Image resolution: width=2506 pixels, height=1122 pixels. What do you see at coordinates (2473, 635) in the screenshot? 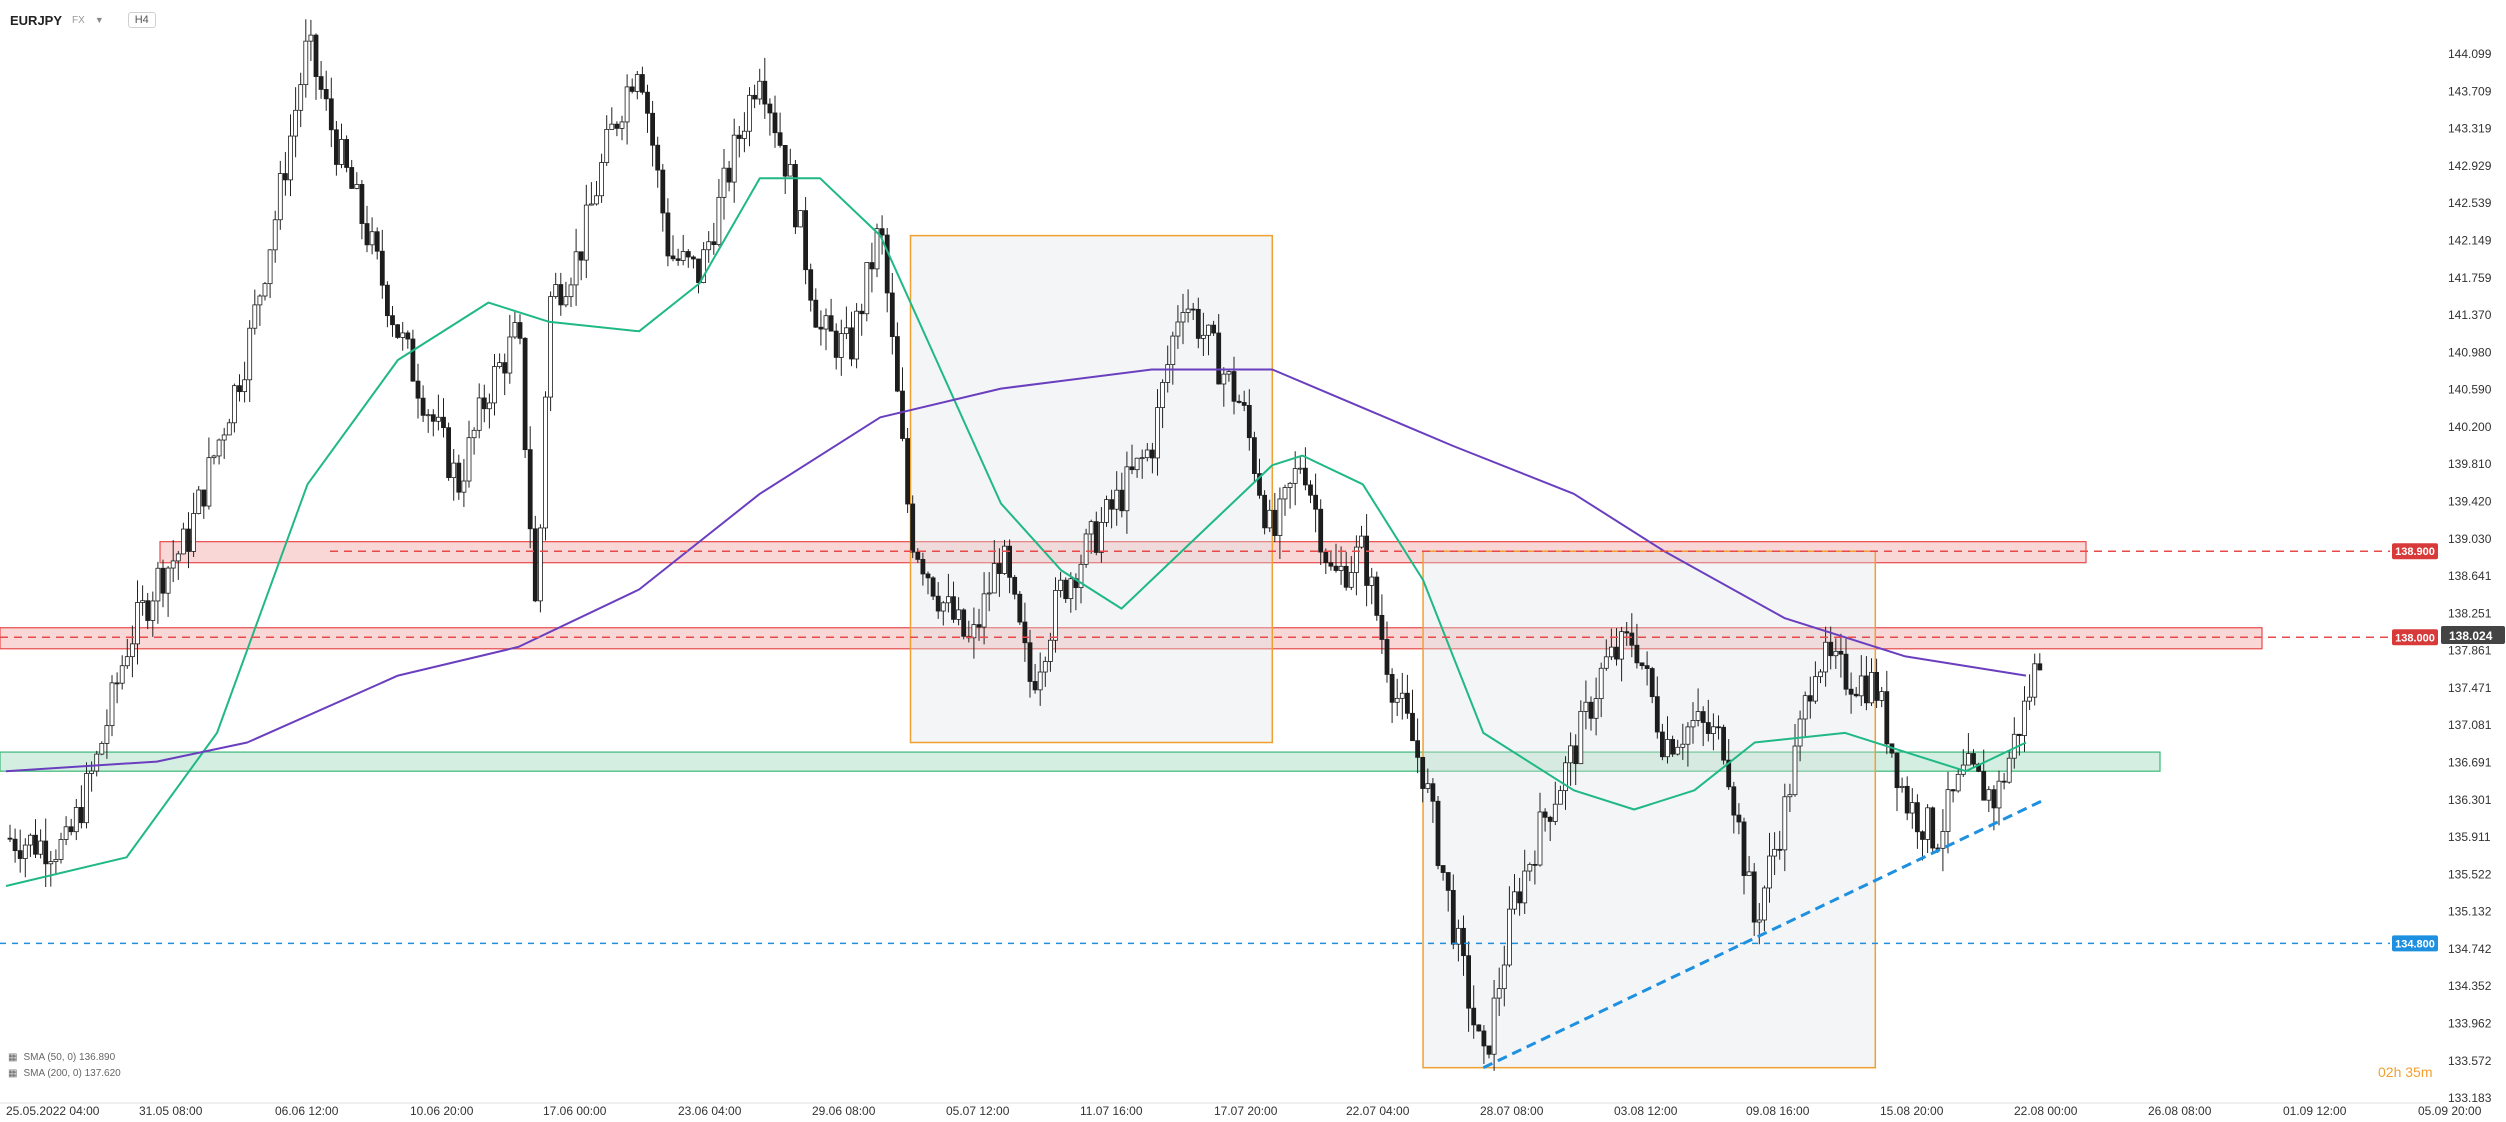
I see `current-price-bg` at bounding box center [2473, 635].